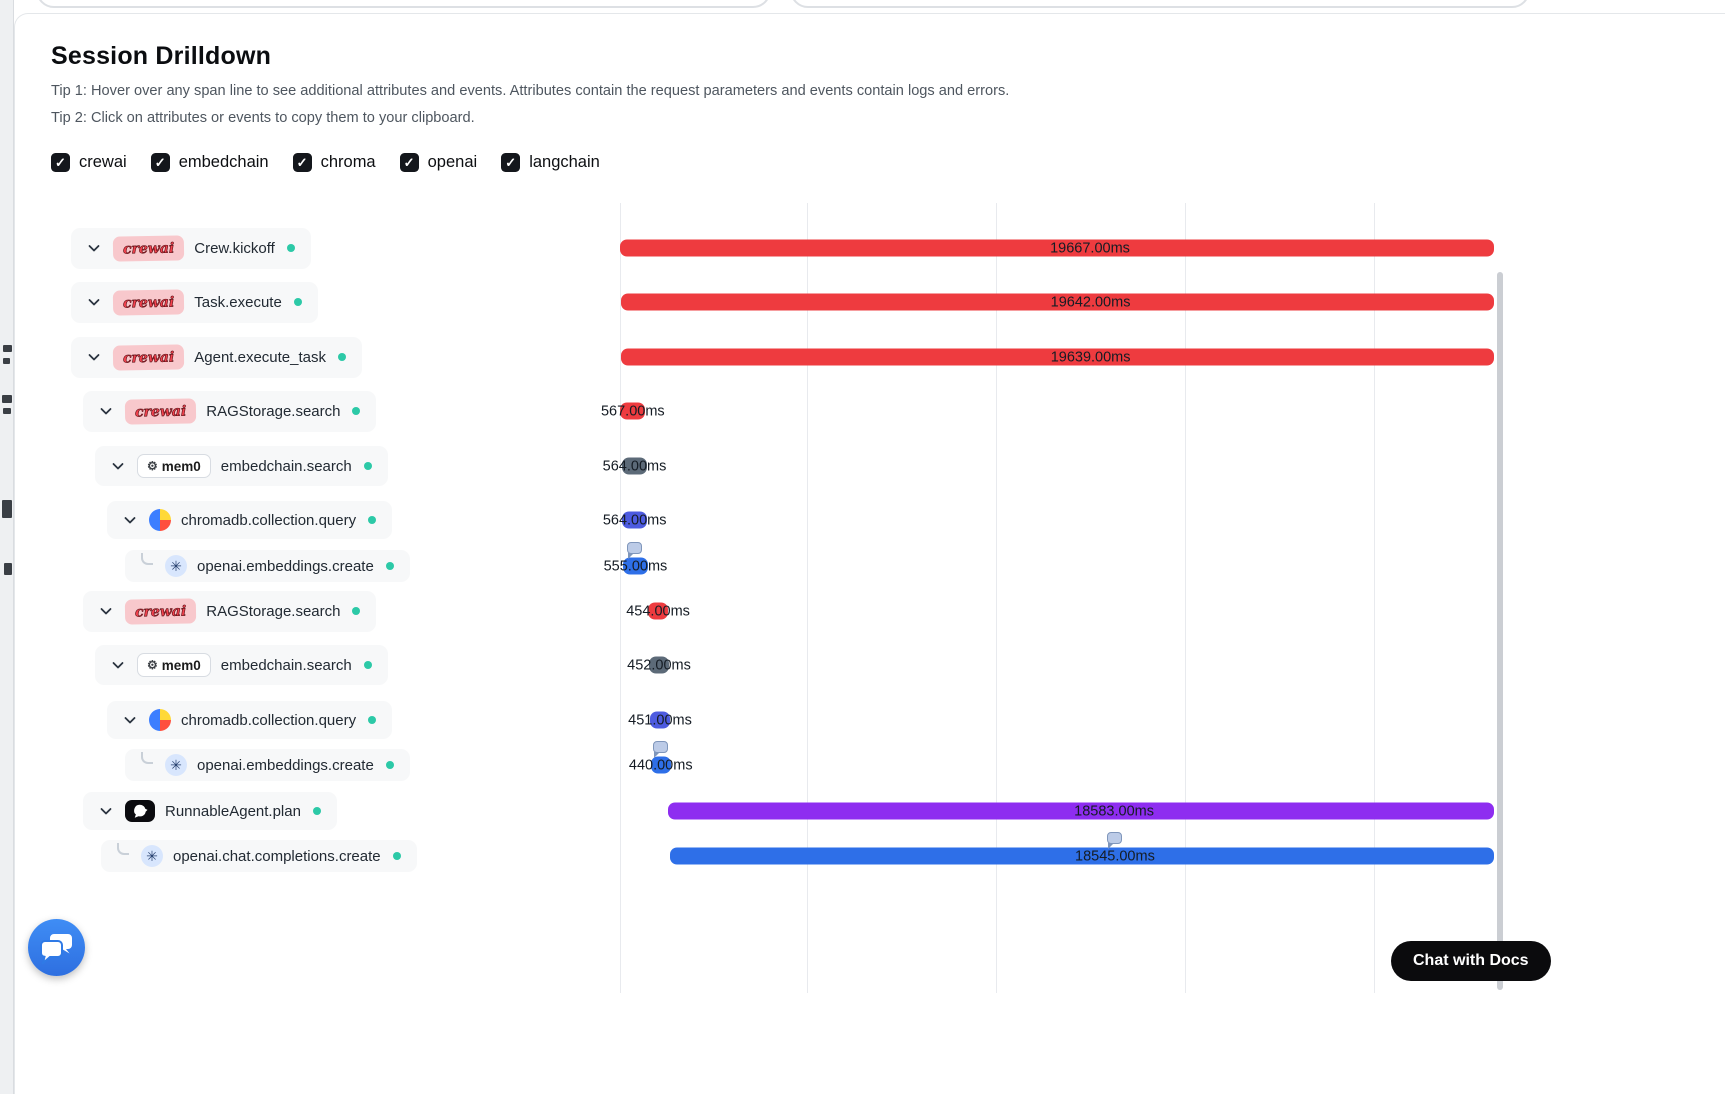 This screenshot has height=1094, width=1725. I want to click on span-duration: 440.00ms, so click(660, 765).